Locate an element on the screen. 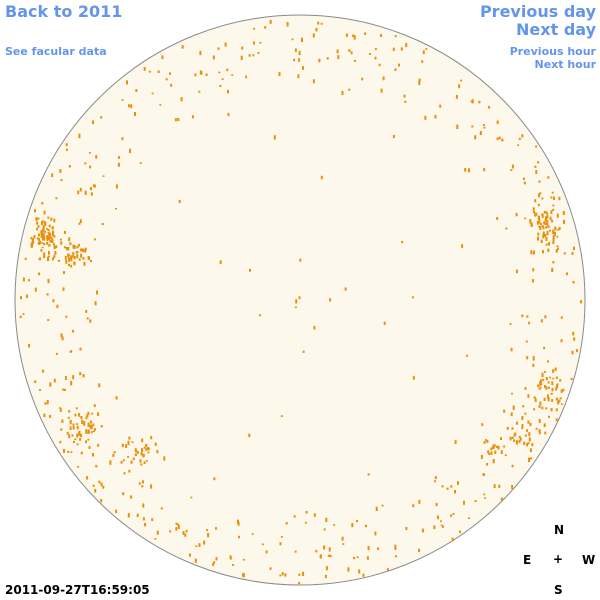 This screenshot has width=600, height=600. see-facular-data-link: See facular data is located at coordinates (56, 51).